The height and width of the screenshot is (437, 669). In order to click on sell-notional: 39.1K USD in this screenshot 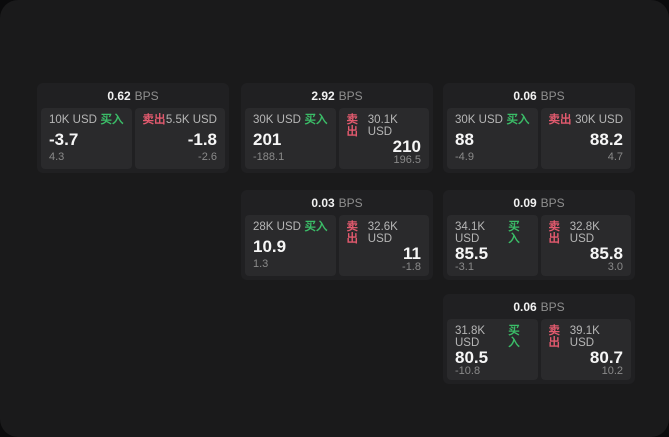, I will do `click(584, 337)`.